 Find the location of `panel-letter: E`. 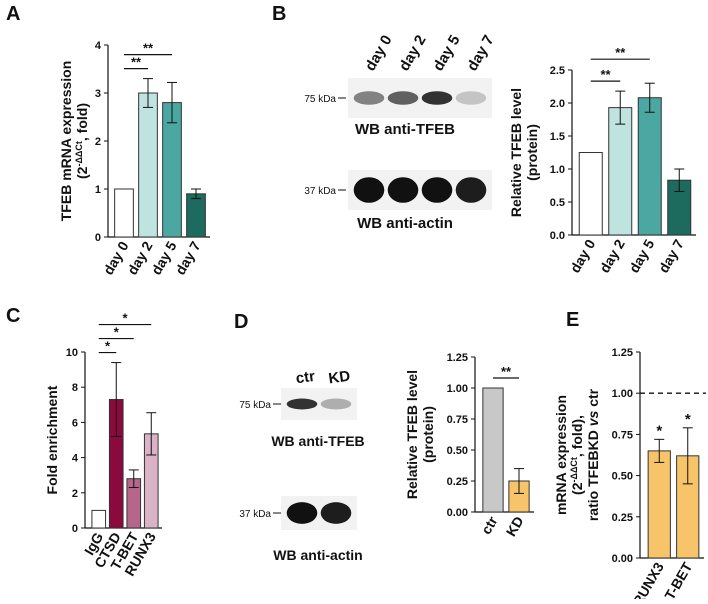

panel-letter: E is located at coordinates (572, 320).